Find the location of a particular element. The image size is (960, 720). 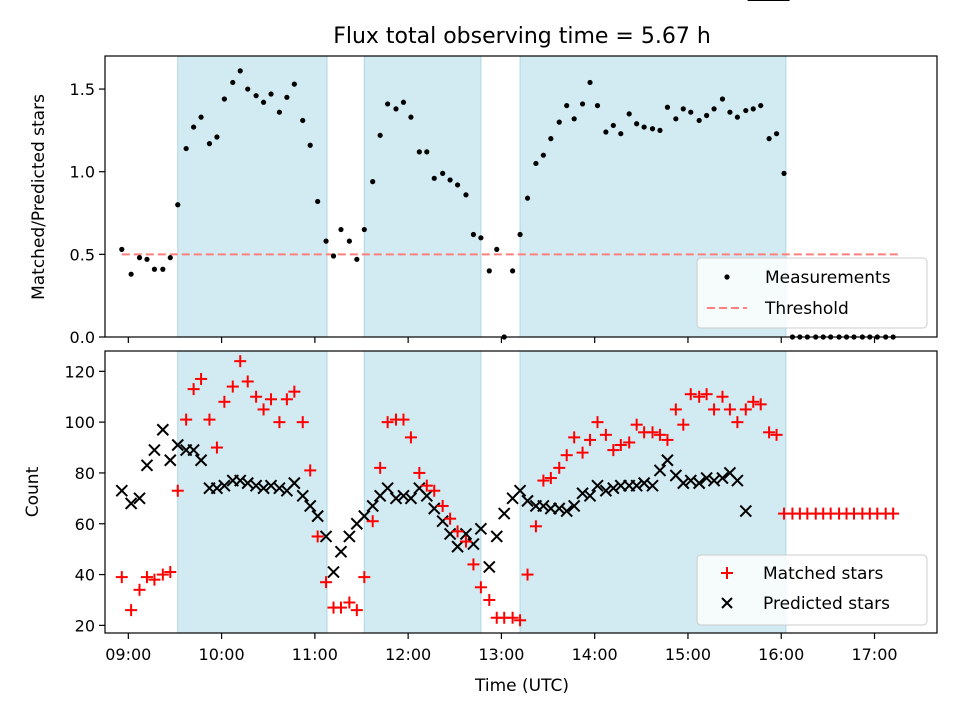

bottom-legend: Matched stars Predicted stars is located at coordinates (812, 590).